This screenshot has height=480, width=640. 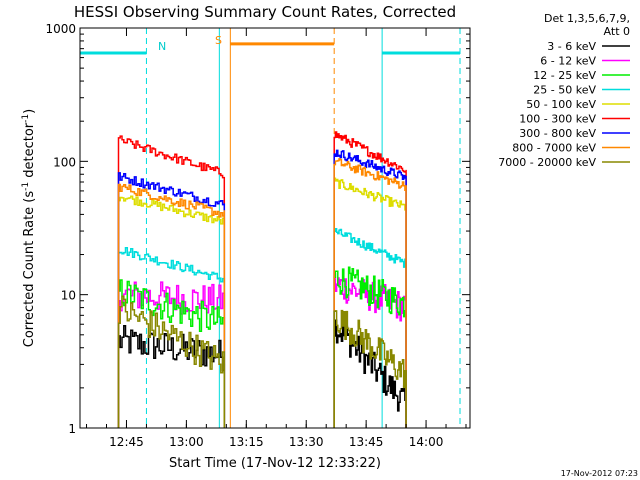 I want to click on annotation-n: N, so click(x=162, y=46).